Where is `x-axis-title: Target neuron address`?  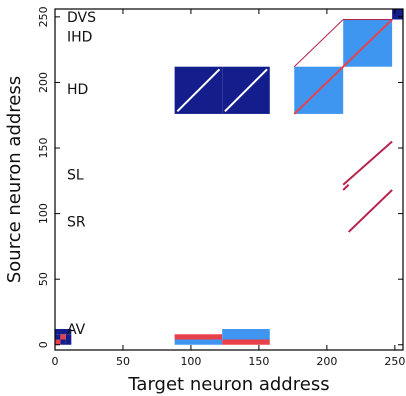 x-axis-title: Target neuron address is located at coordinates (228, 384).